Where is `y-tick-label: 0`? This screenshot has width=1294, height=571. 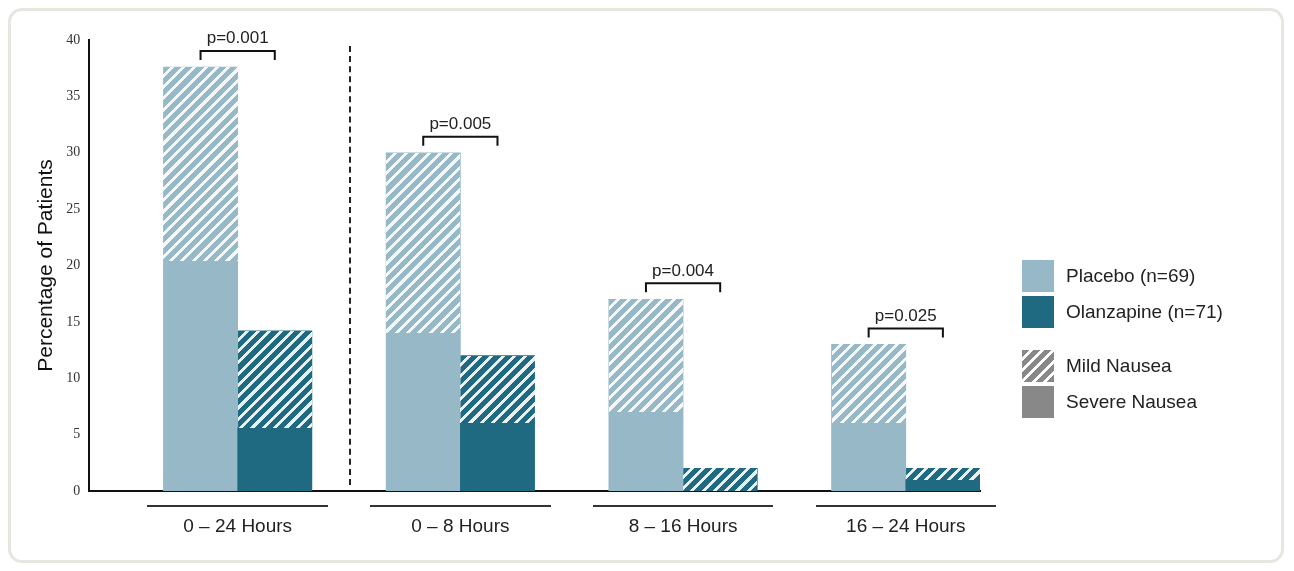
y-tick-label: 0 is located at coordinates (77, 490).